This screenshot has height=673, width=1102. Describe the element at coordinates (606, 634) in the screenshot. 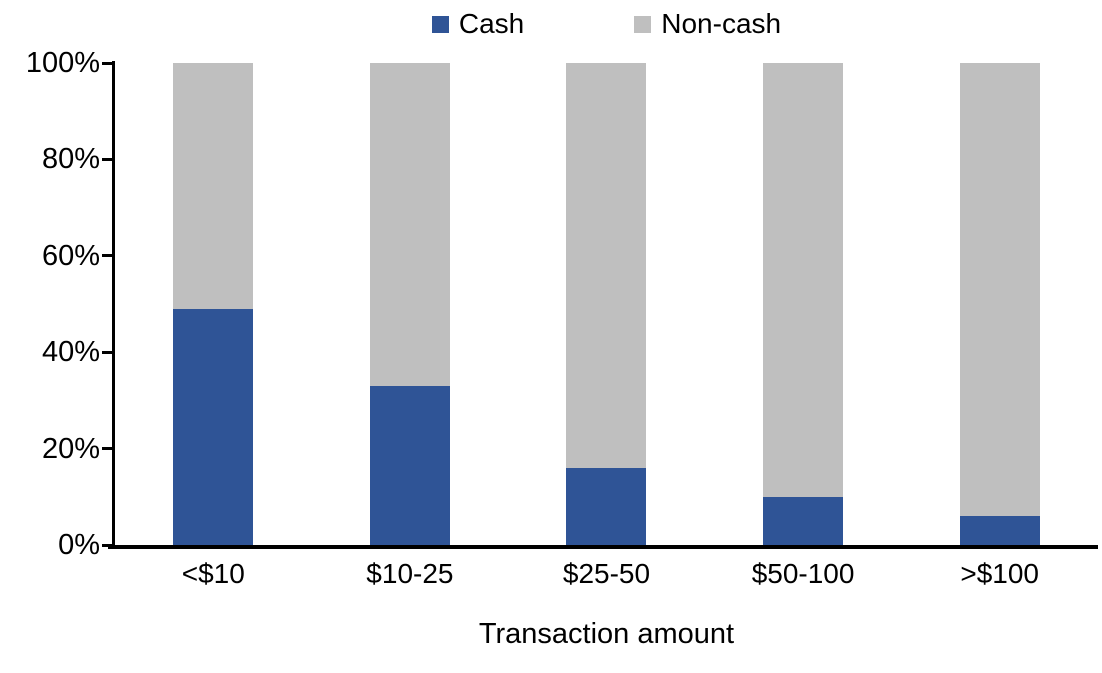

I see `x-axis-title: Transaction amount` at that location.